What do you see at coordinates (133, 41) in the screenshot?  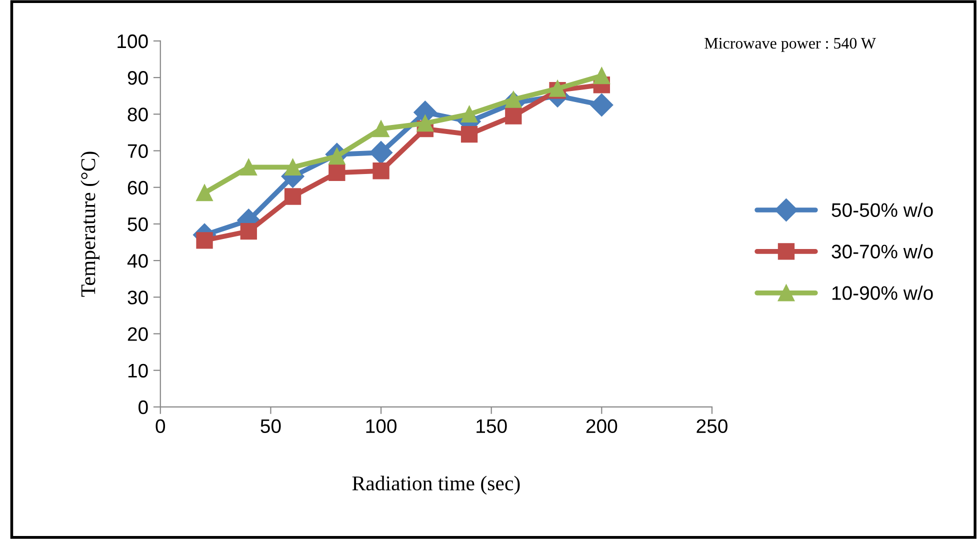 I see `y-tick-label: 100` at bounding box center [133, 41].